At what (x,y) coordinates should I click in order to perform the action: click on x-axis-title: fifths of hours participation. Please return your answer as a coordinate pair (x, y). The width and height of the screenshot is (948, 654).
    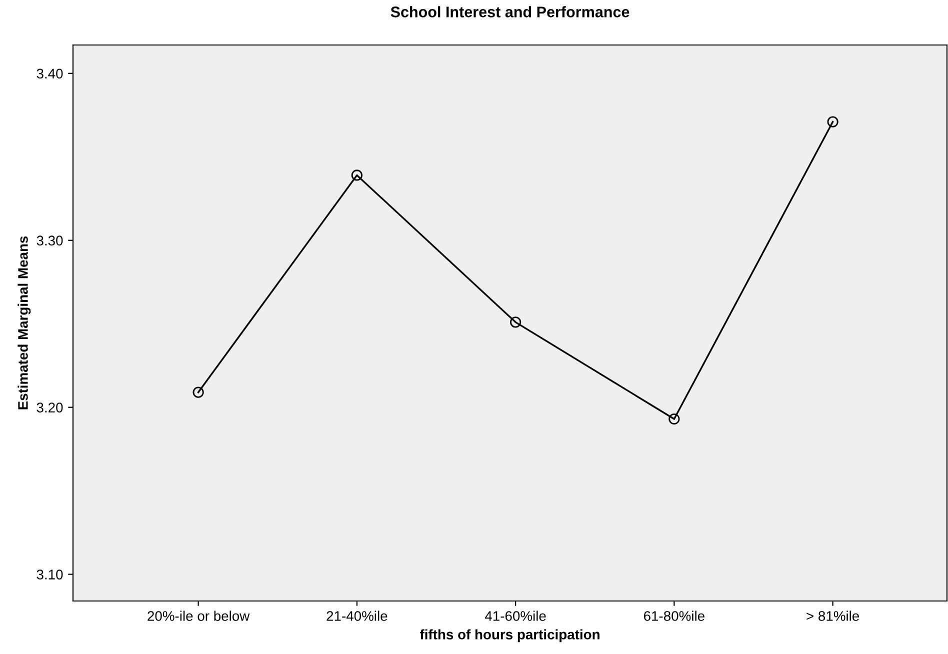
    Looking at the image, I should click on (510, 635).